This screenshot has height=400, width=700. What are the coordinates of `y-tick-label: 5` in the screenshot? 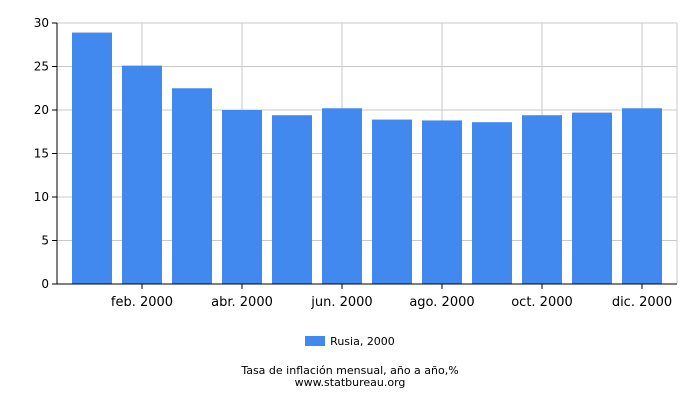 It's located at (45, 241).